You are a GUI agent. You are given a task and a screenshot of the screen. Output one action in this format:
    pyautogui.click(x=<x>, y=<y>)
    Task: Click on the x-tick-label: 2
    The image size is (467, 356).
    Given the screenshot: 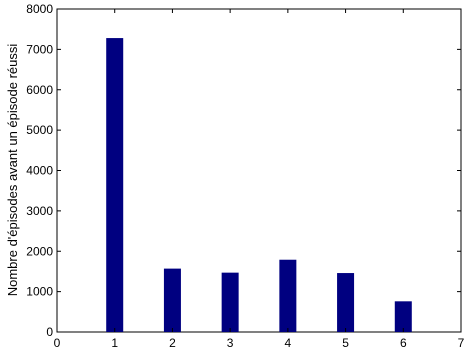 What is the action you would take?
    pyautogui.click(x=172, y=343)
    